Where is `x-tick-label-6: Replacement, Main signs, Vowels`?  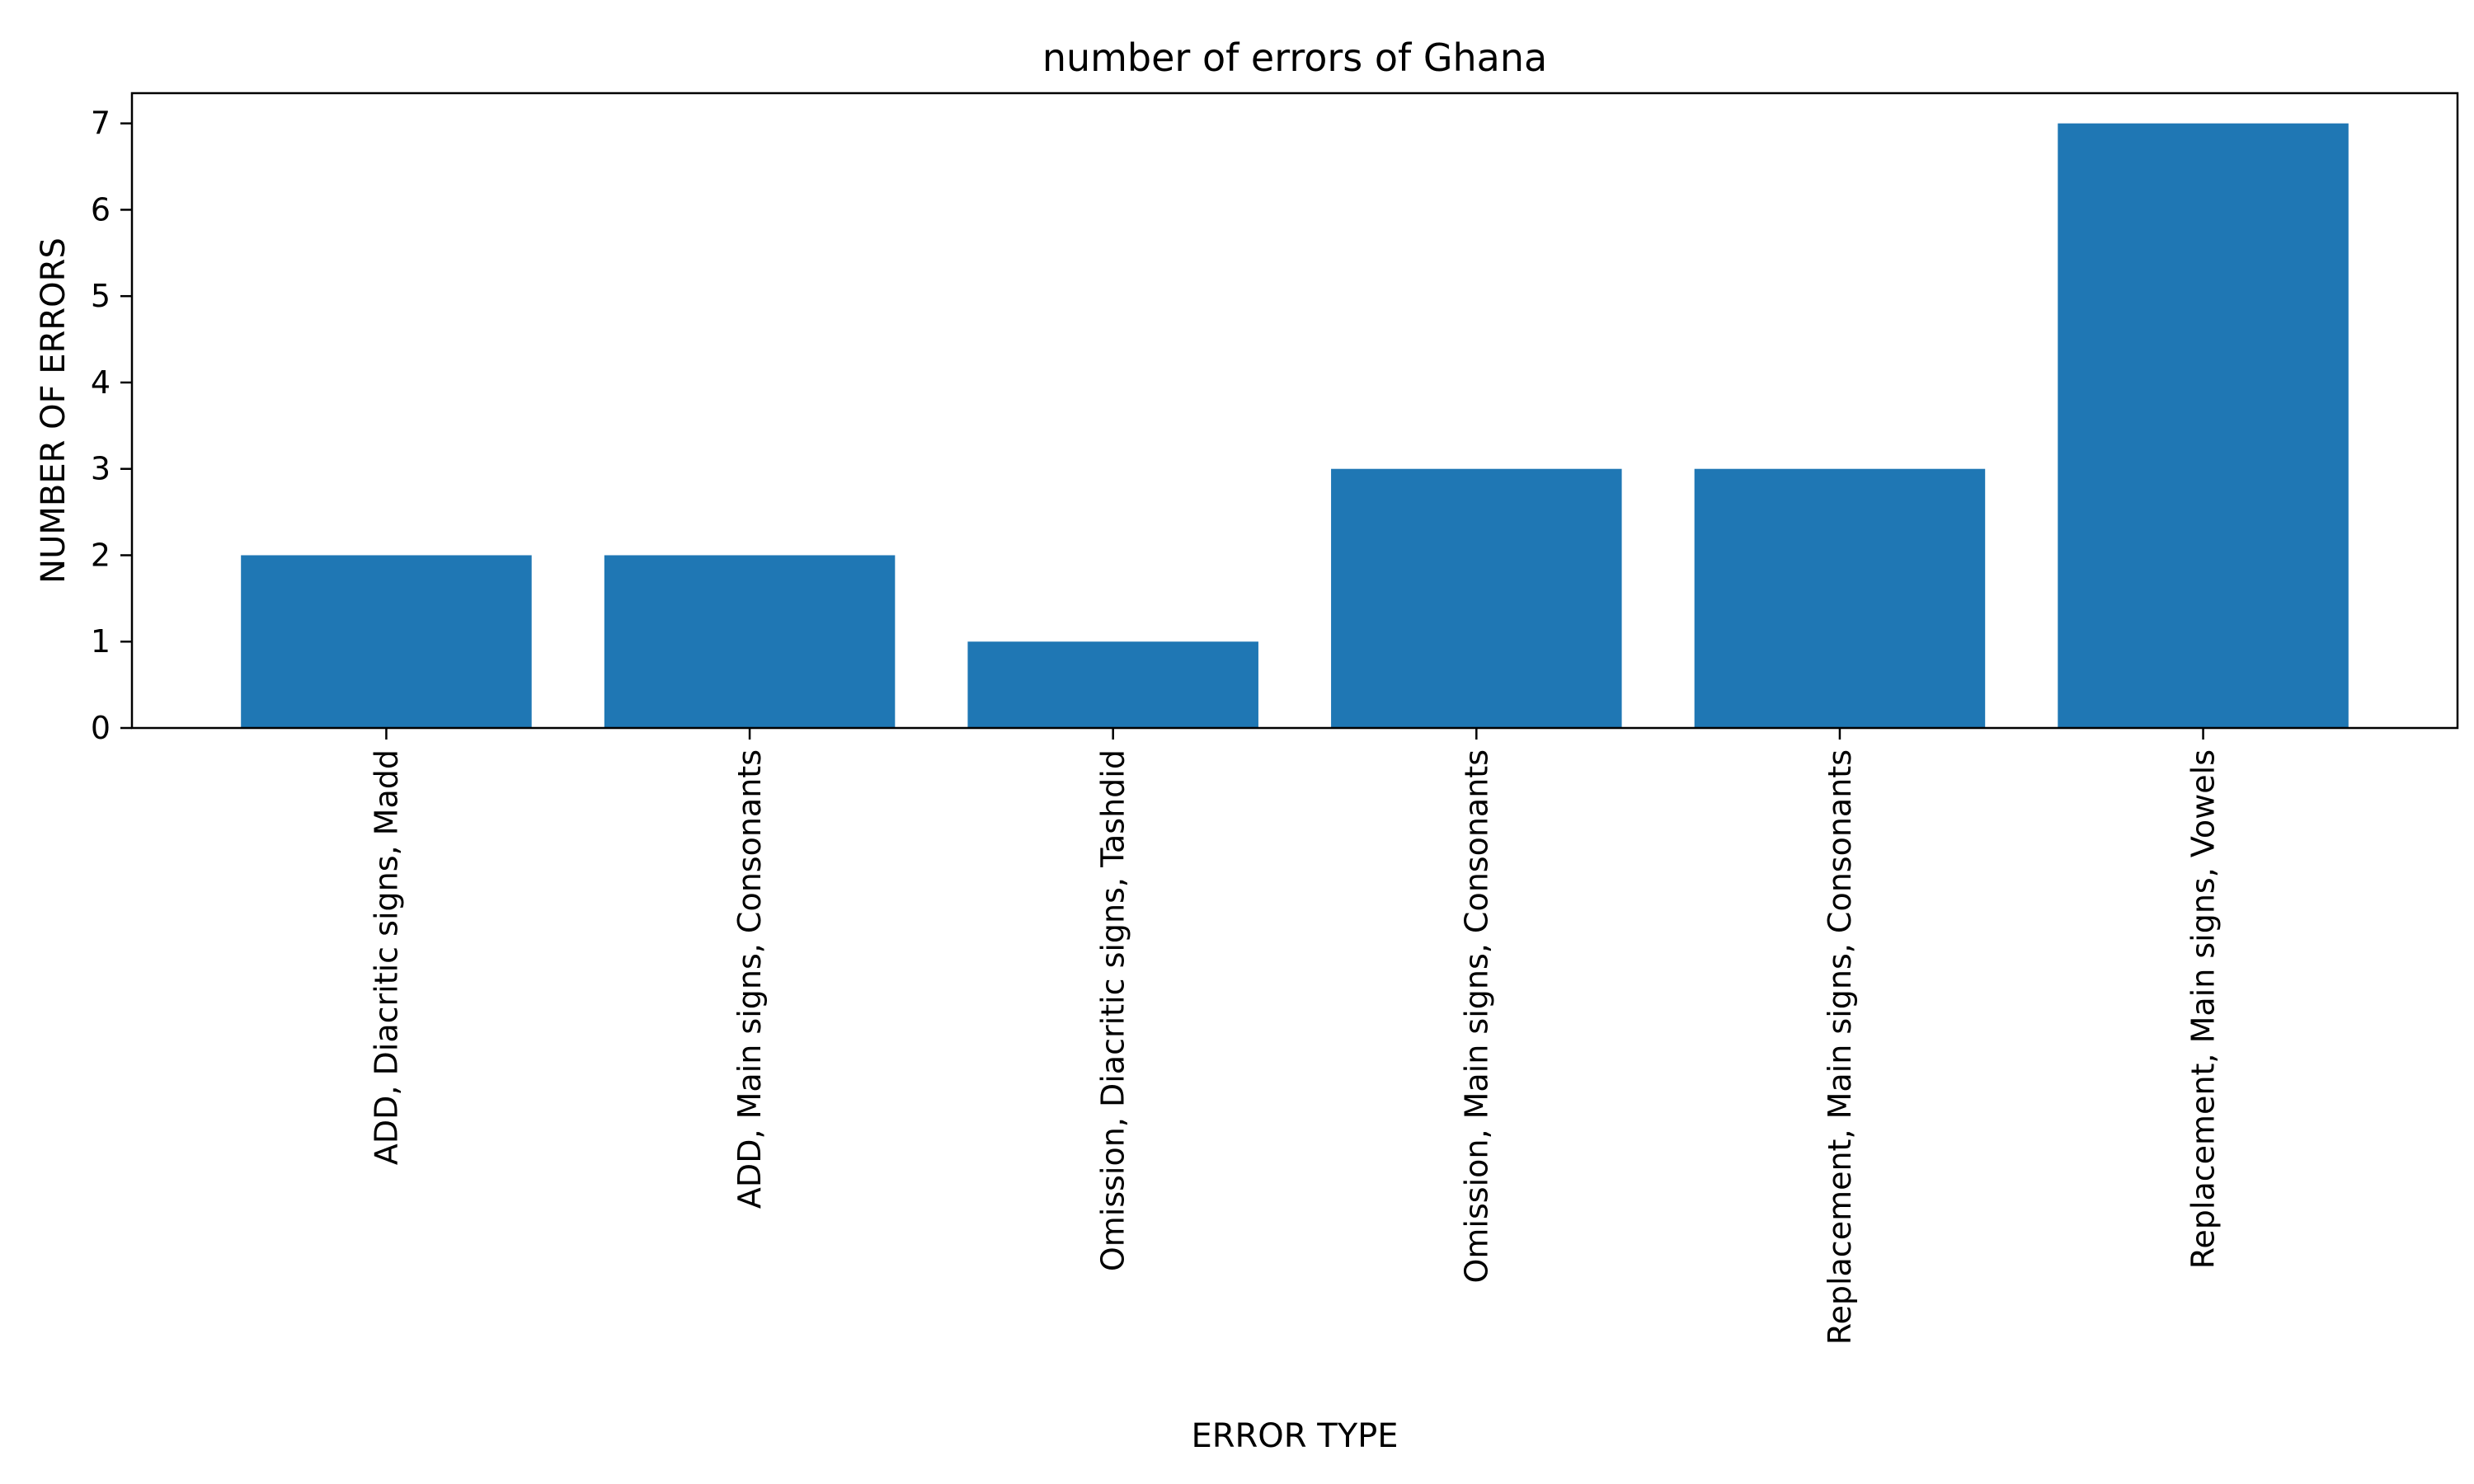 x-tick-label-6: Replacement, Main signs, Vowels is located at coordinates (2203, 1009).